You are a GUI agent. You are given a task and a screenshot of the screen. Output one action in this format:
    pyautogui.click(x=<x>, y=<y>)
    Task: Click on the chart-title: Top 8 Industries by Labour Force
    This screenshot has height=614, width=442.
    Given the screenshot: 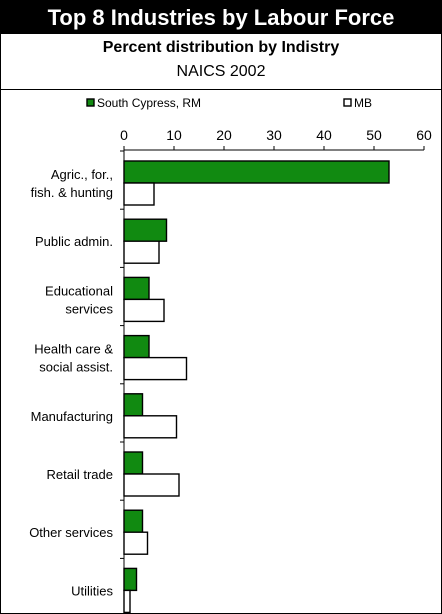 What is the action you would take?
    pyautogui.click(x=221, y=17)
    